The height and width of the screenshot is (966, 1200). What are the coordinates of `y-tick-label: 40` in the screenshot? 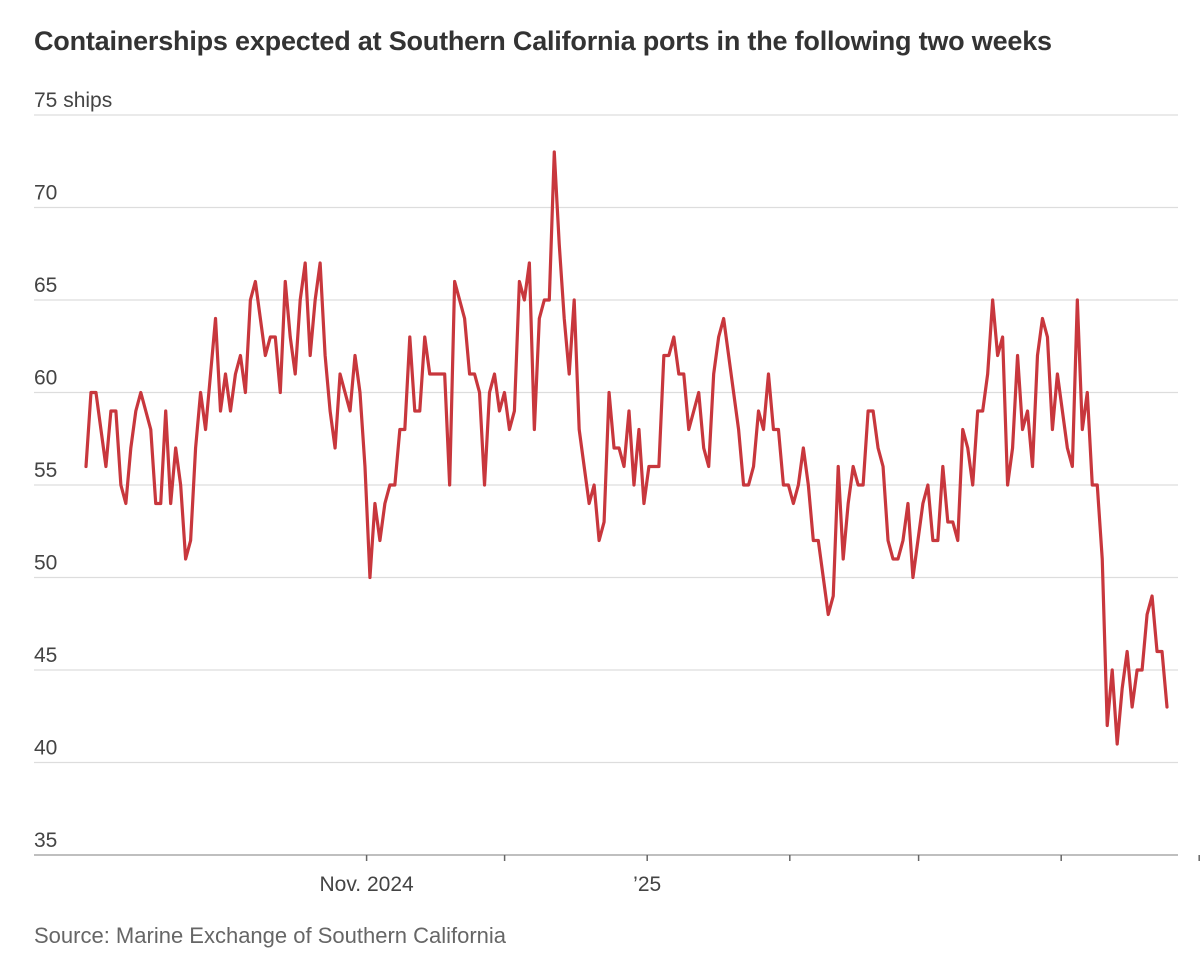 It's located at (45, 748).